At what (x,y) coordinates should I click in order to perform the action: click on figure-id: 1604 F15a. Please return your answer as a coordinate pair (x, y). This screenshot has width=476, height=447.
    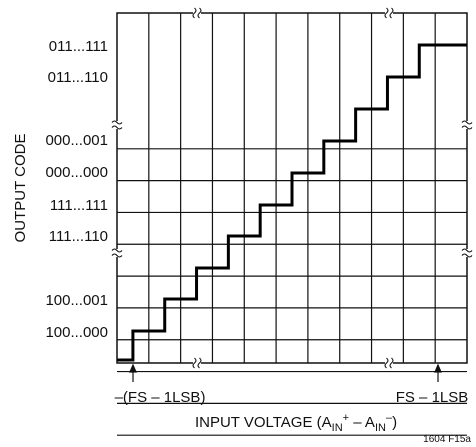
    Looking at the image, I should click on (447, 439).